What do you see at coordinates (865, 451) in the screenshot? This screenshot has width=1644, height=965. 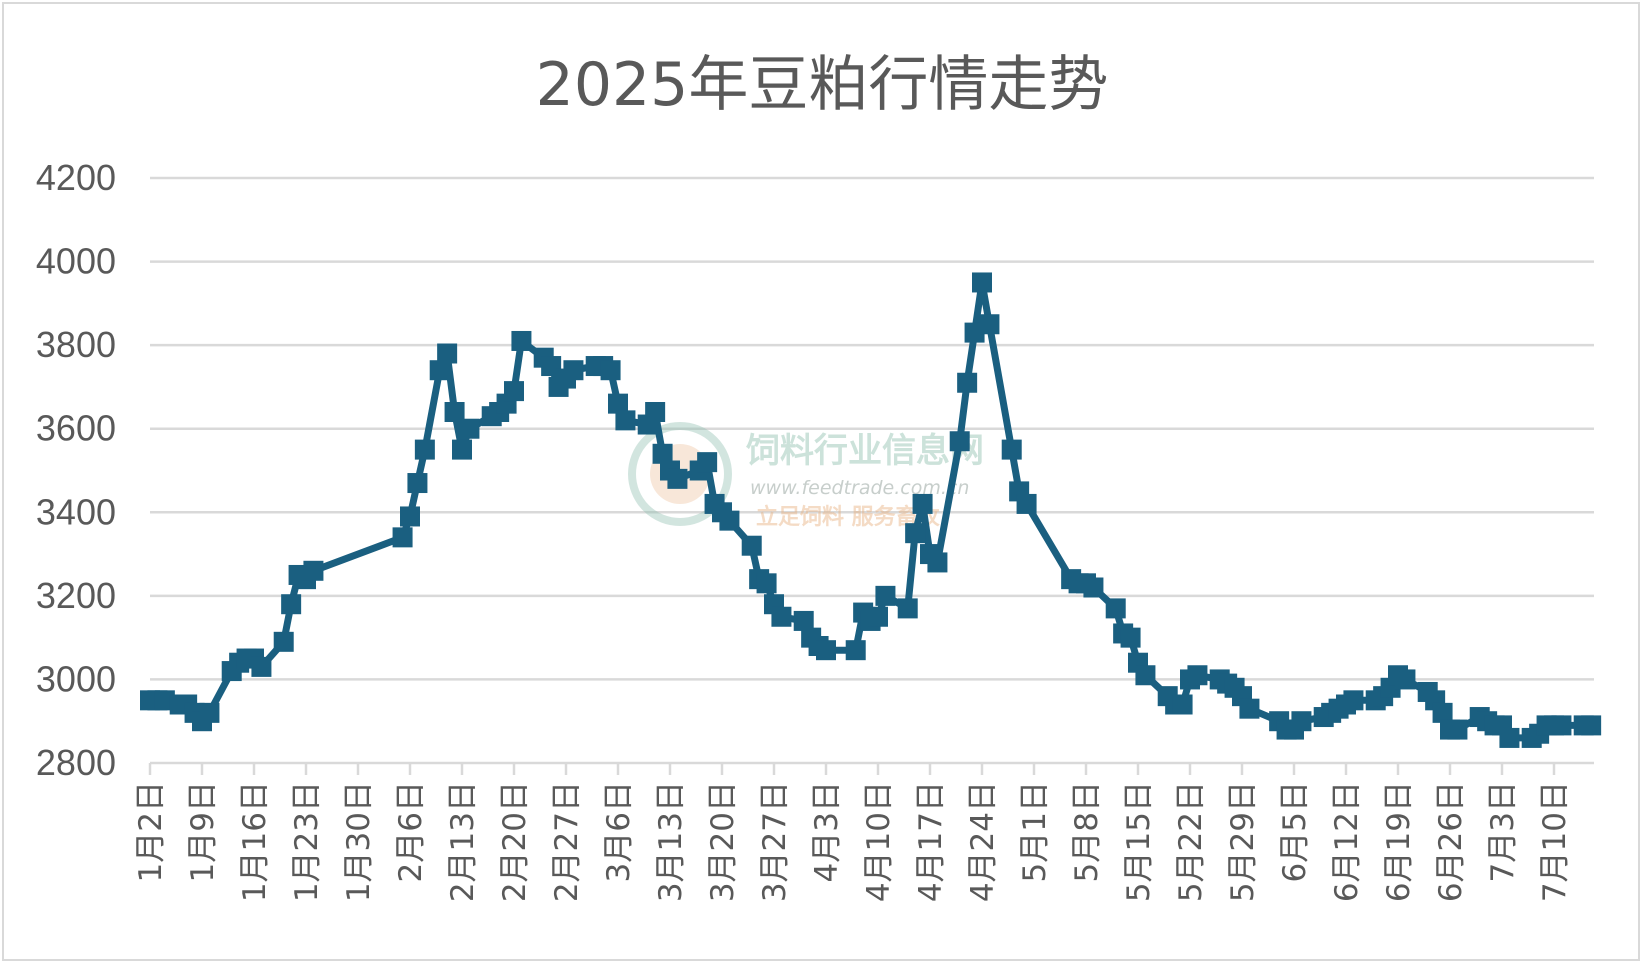 I see `watermark-name: 饲料行业信息网` at bounding box center [865, 451].